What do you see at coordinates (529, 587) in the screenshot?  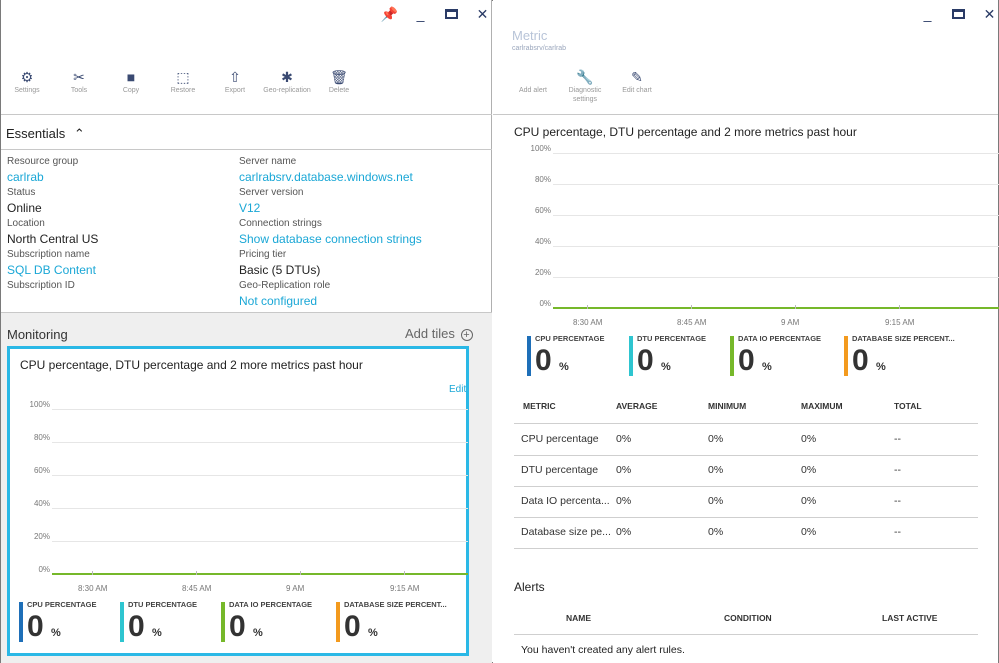 I see `alerts-title: Alerts` at bounding box center [529, 587].